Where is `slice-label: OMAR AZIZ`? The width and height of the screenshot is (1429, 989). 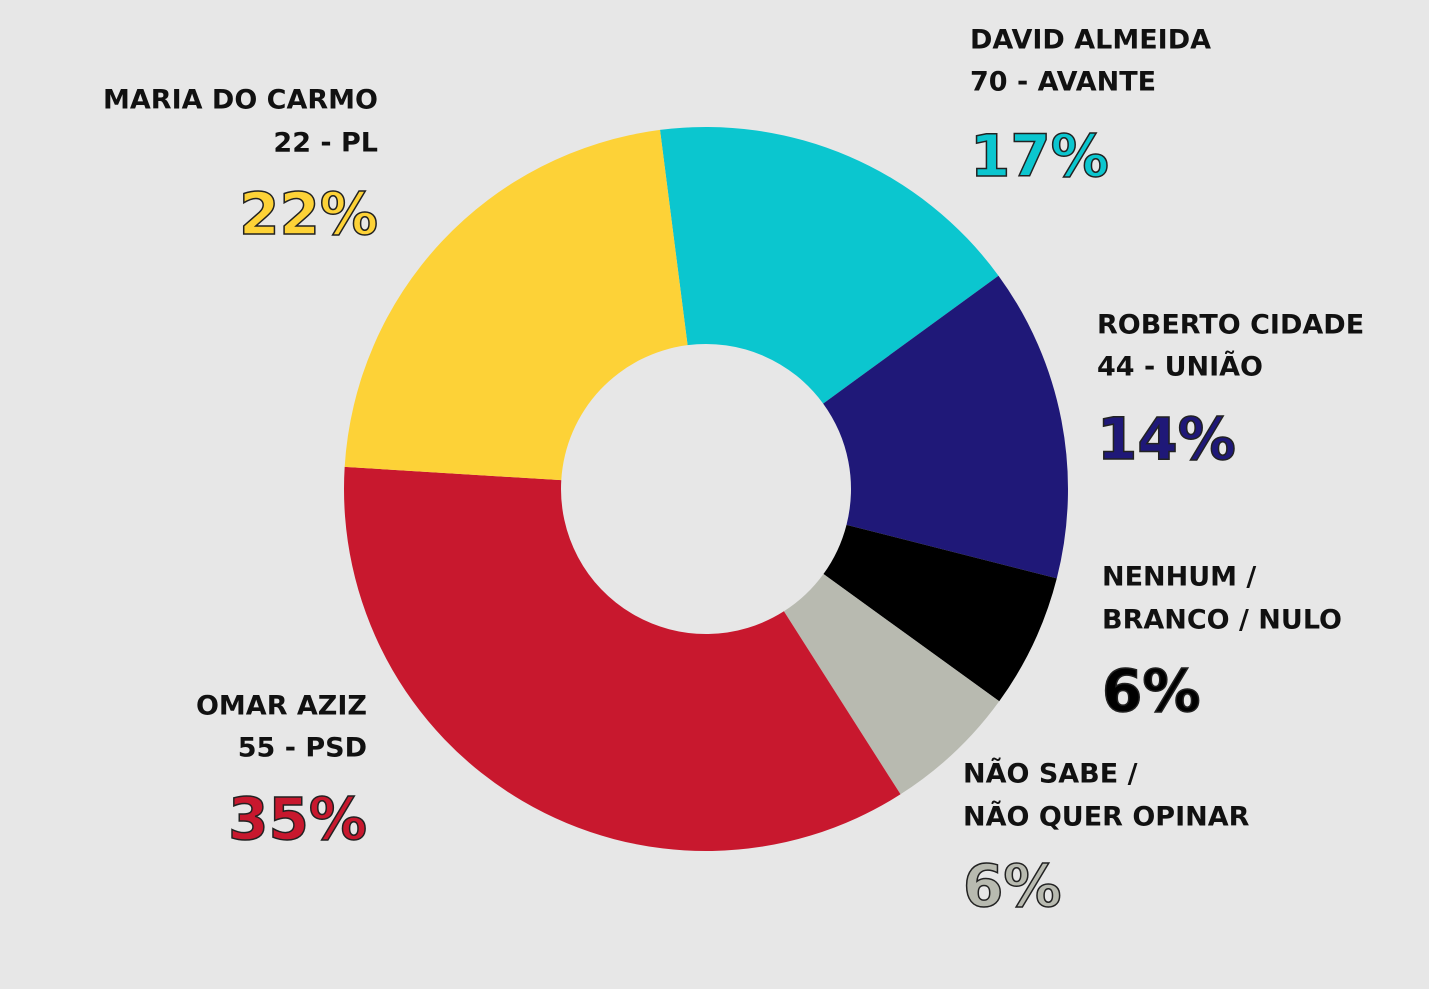
slice-label: OMAR AZIZ is located at coordinates (281, 706).